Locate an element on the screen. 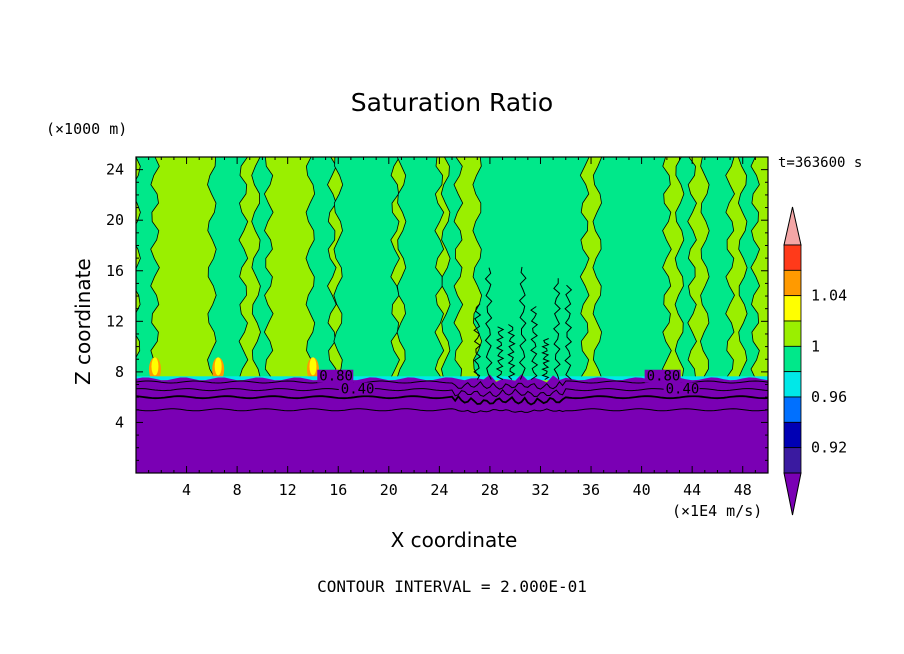 The image size is (904, 654). colorbar-cap-top is located at coordinates (792, 226).